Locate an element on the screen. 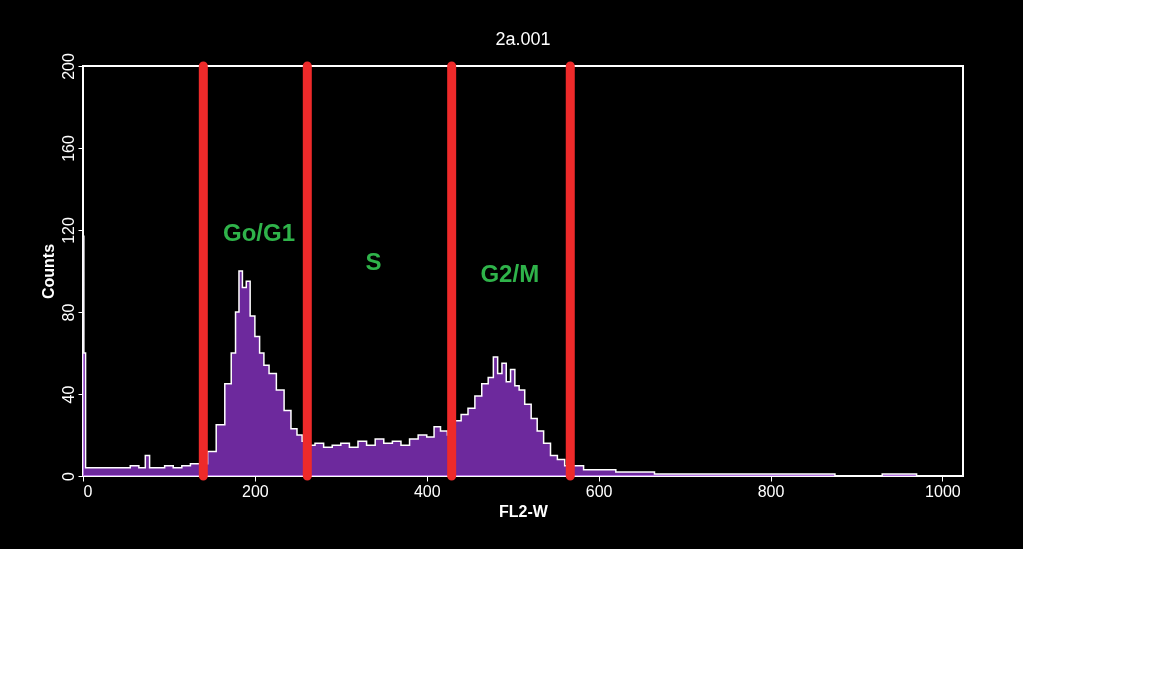 The image size is (1162, 680). y-tick-label: 80 is located at coordinates (68, 312).